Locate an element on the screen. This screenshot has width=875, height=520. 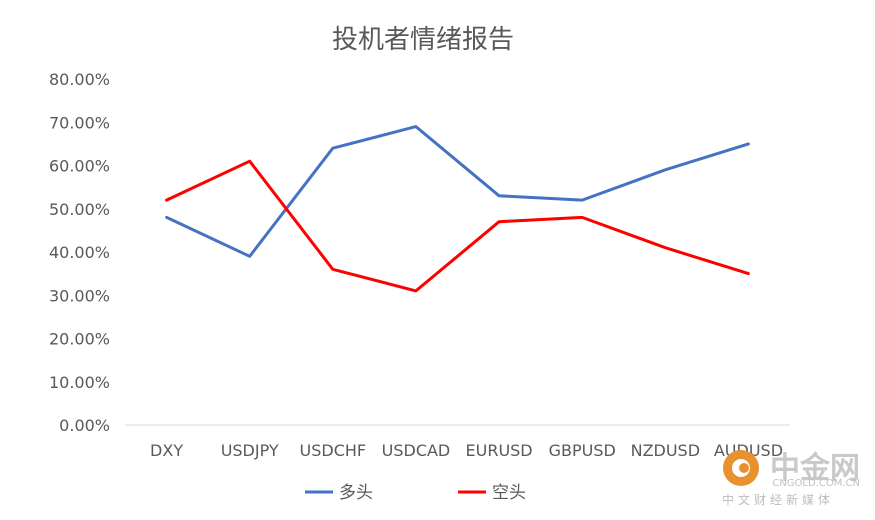
x-tick-label: DXY is located at coordinates (166, 450).